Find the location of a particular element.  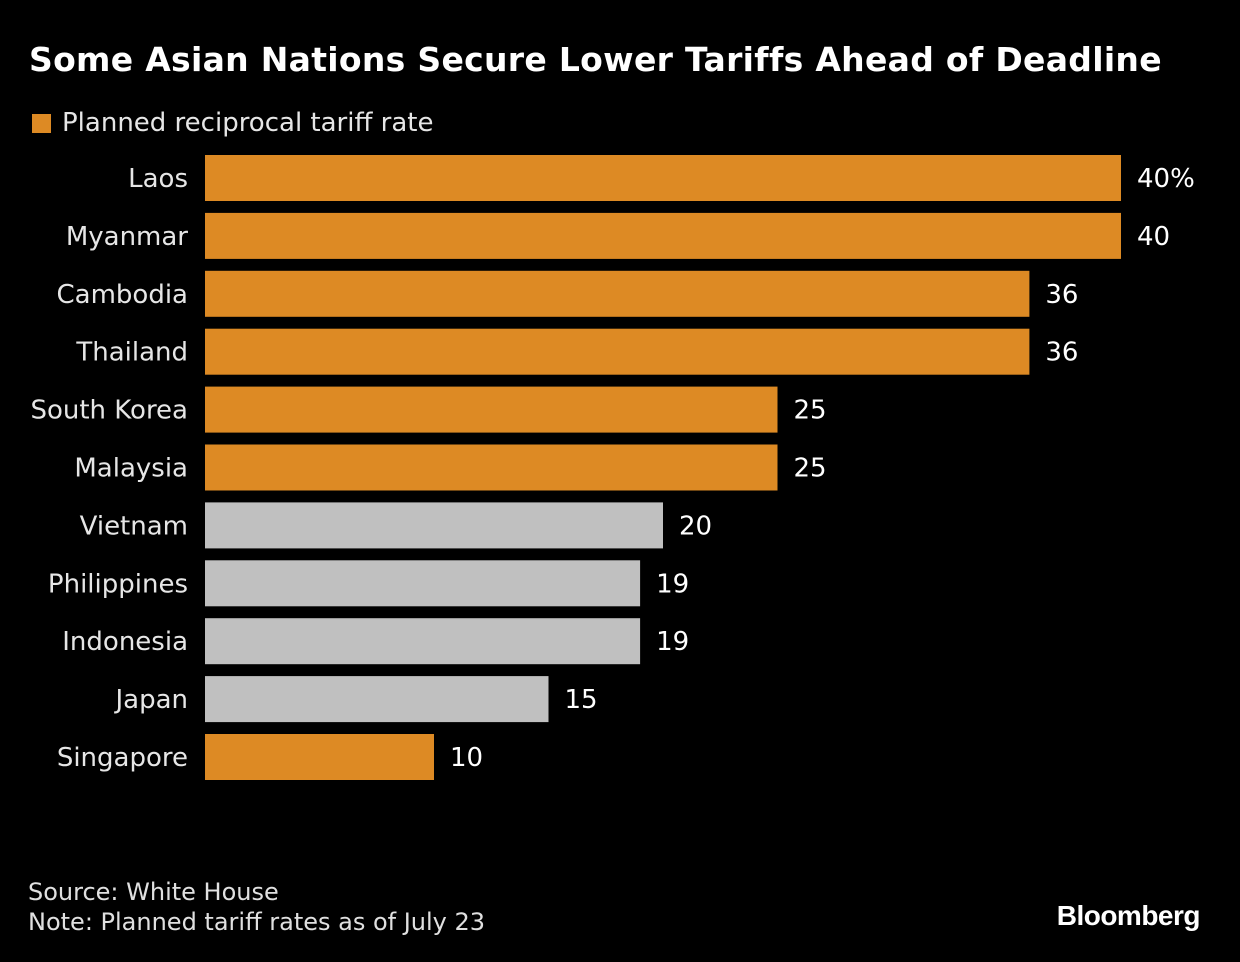

legend-label: Planned reciprocal tariff rate is located at coordinates (248, 123).